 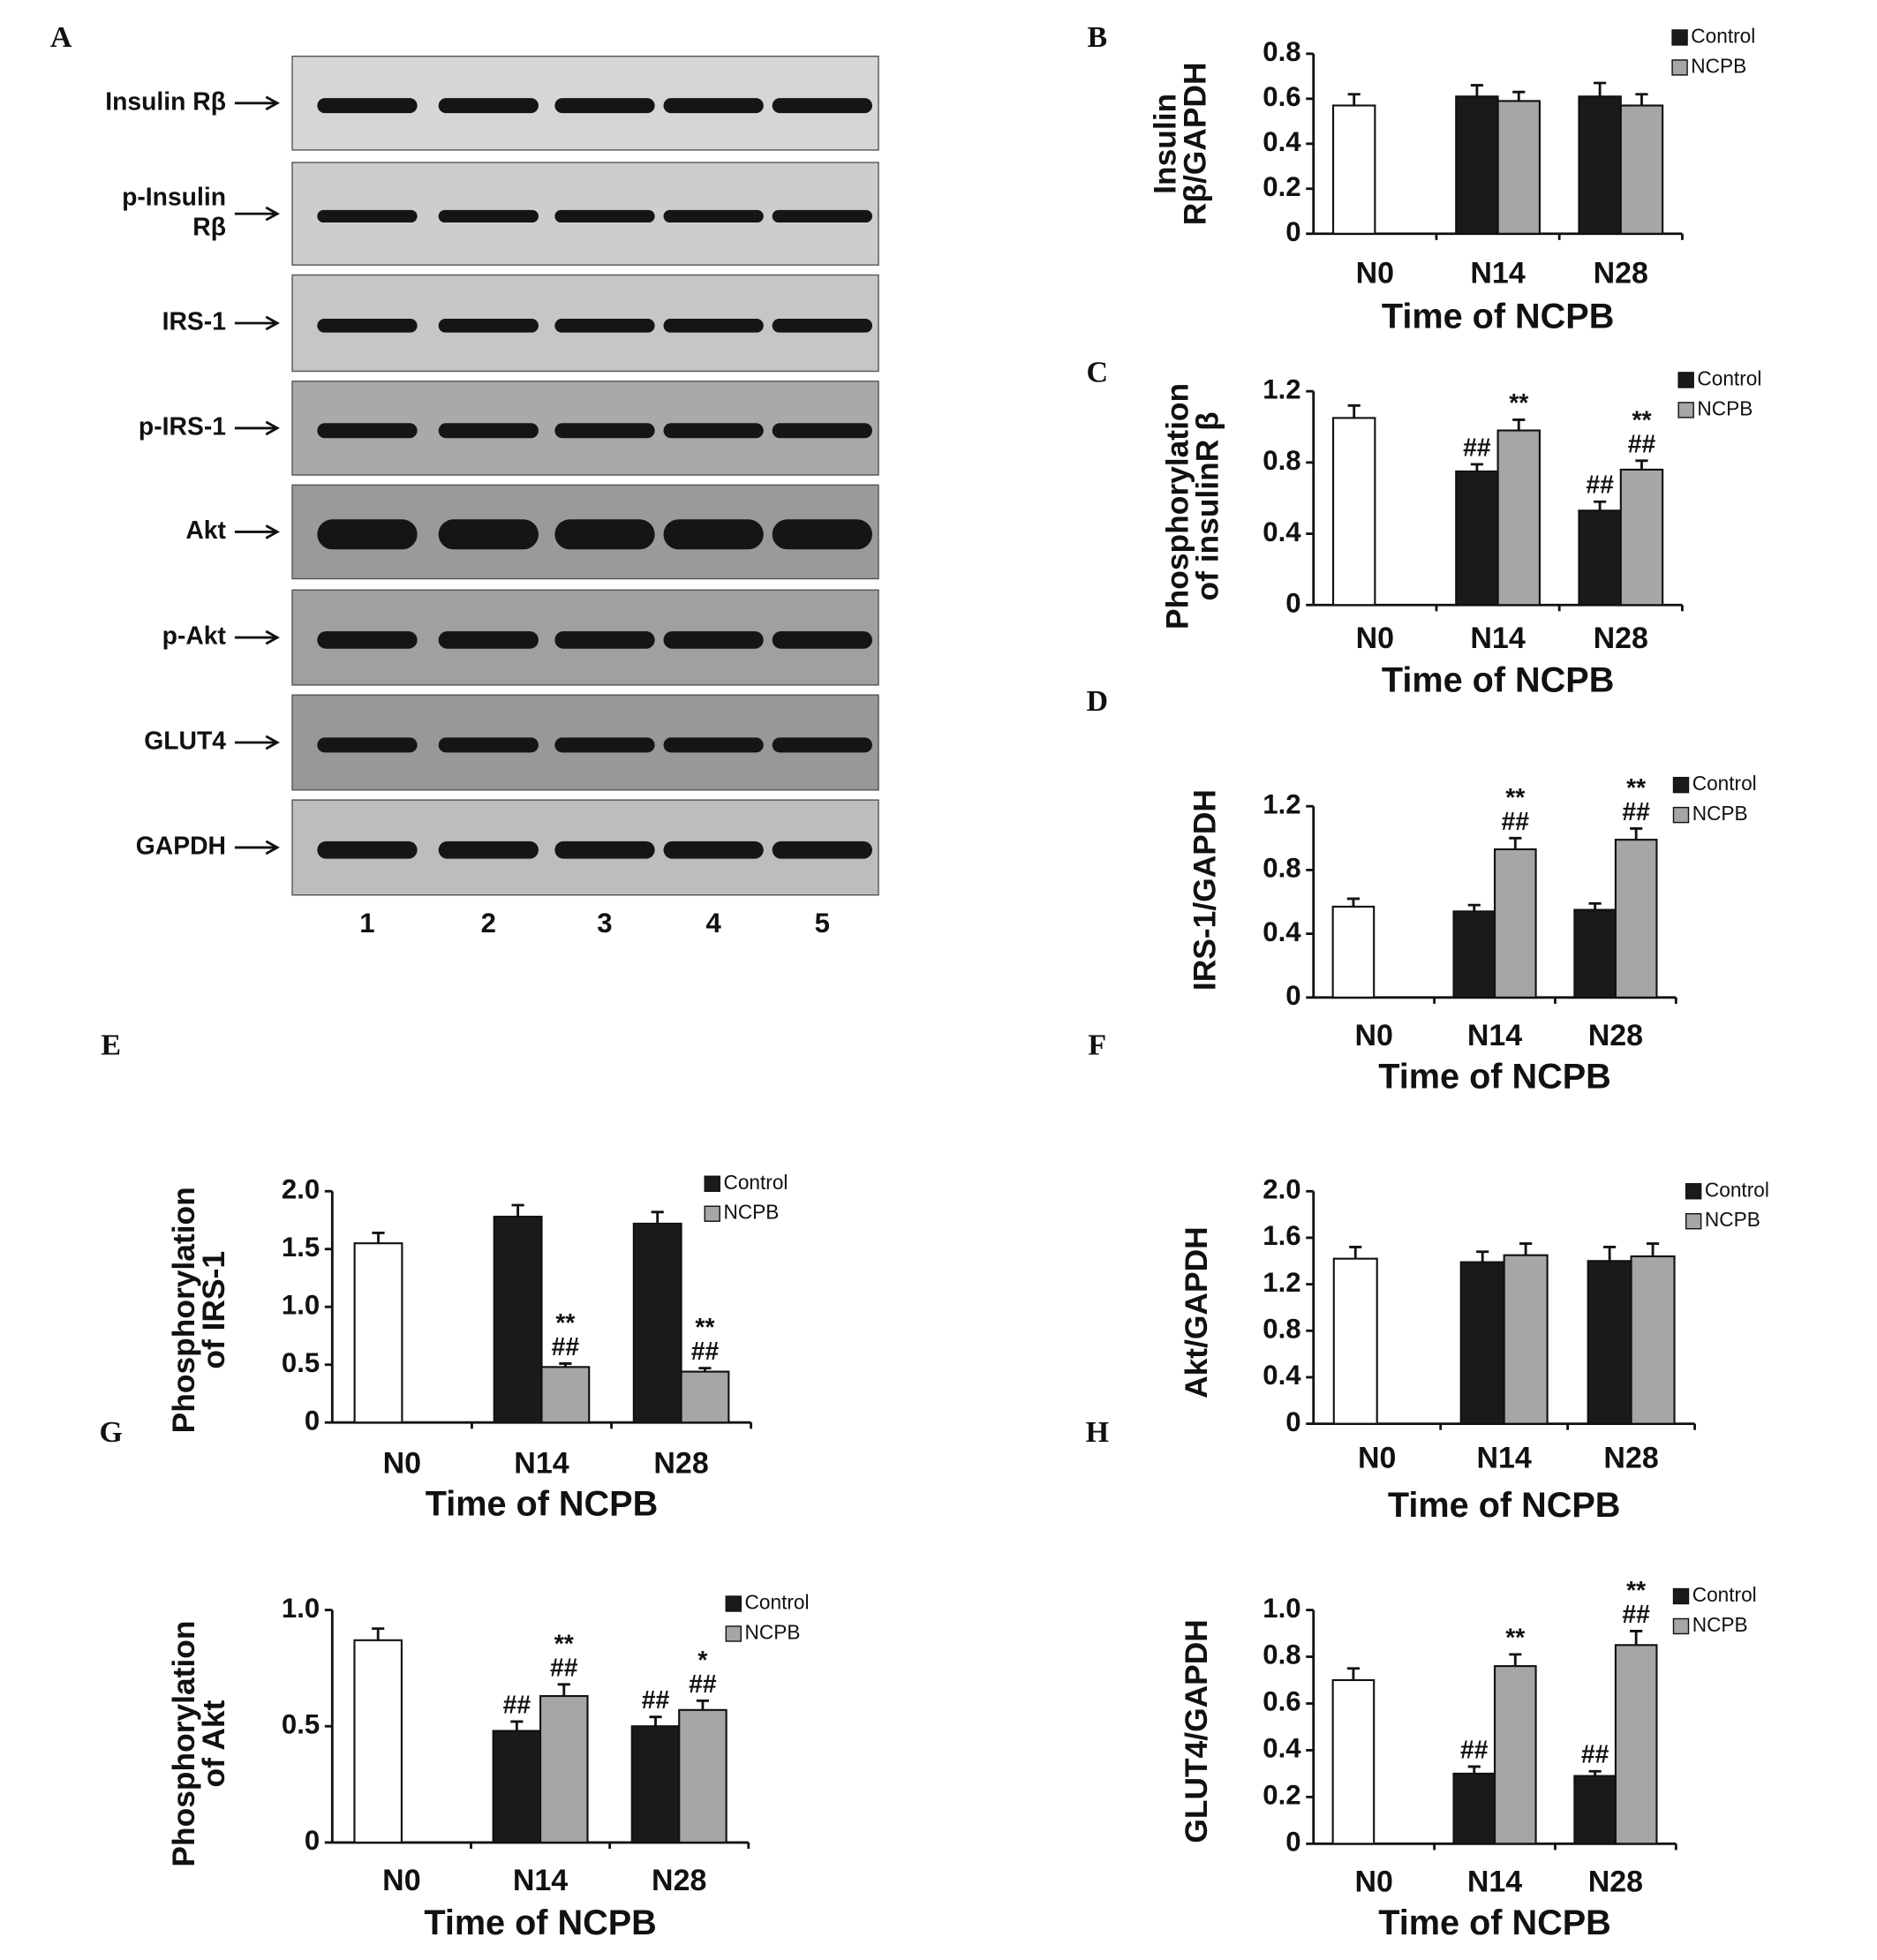 What do you see at coordinates (214, 1310) in the screenshot?
I see `y-axis-title: of IRS-1` at bounding box center [214, 1310].